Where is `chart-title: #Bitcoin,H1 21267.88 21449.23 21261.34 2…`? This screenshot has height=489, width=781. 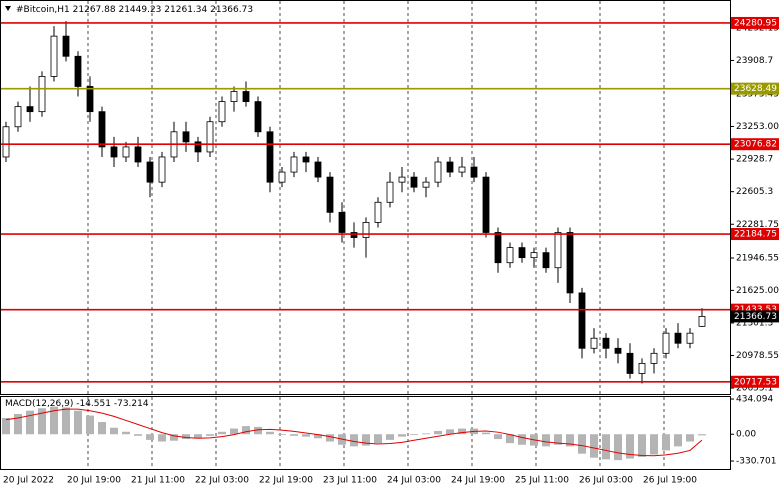 chart-title: #Bitcoin,H1 21267.88 21449.23 21261.34 2… is located at coordinates (134, 10).